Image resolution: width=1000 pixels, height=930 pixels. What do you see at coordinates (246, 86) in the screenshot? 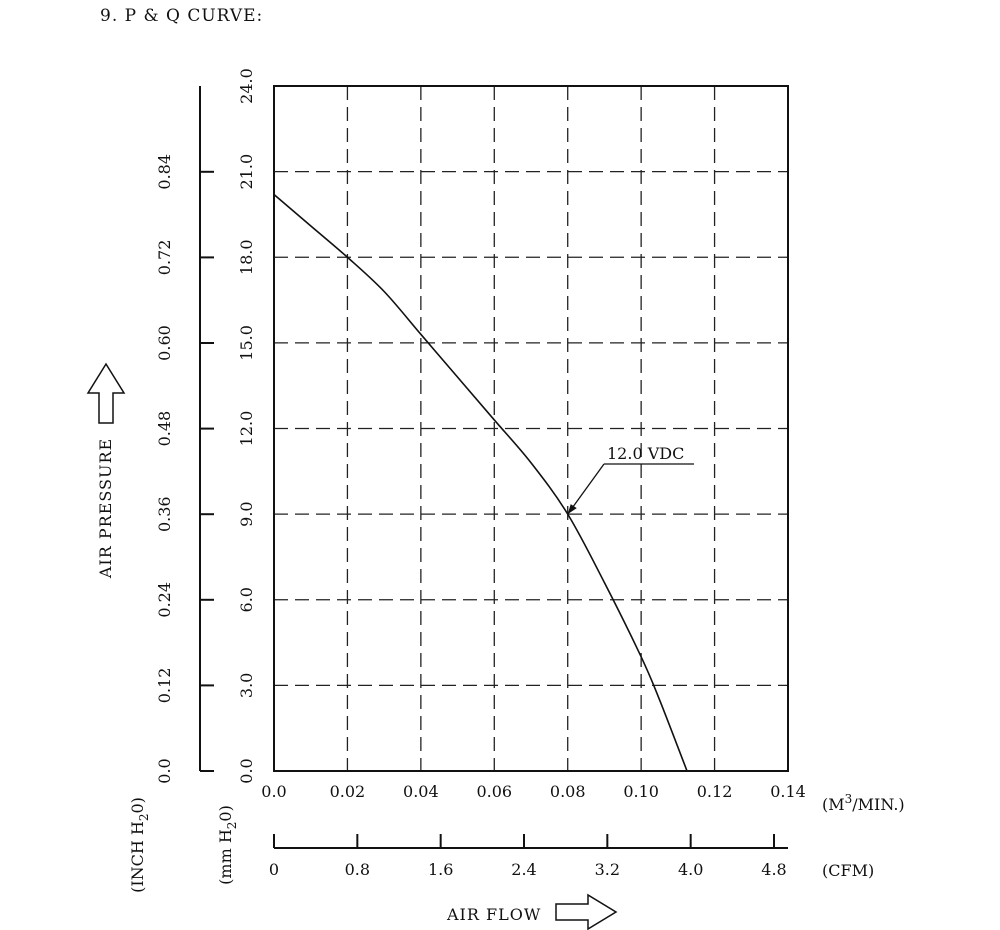
I see `y-tick-label: 24.0` at bounding box center [246, 86].